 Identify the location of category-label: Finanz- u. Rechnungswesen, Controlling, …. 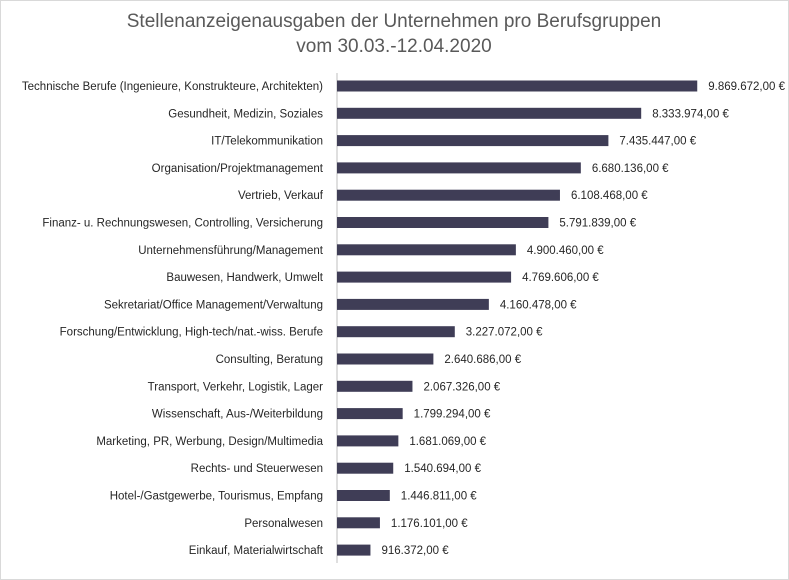
(182, 224).